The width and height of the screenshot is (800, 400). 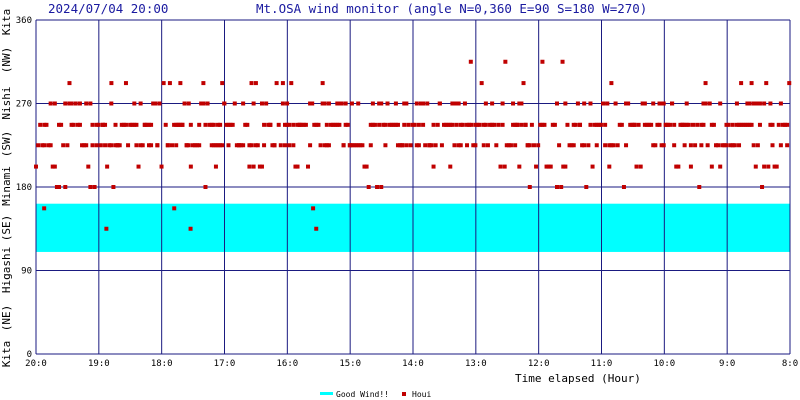 What do you see at coordinates (404, 394) in the screenshot?
I see `legend-swatch-houi` at bounding box center [404, 394].